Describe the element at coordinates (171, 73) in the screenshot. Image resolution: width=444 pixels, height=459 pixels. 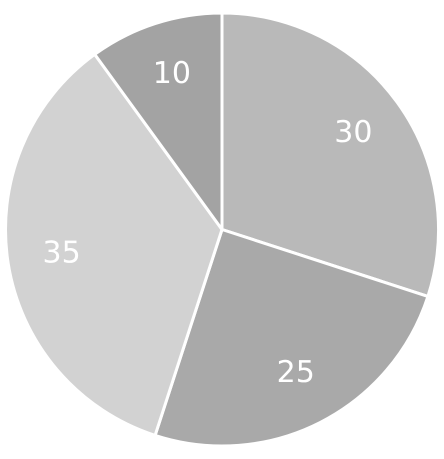
I see `data-label: 10` at that location.